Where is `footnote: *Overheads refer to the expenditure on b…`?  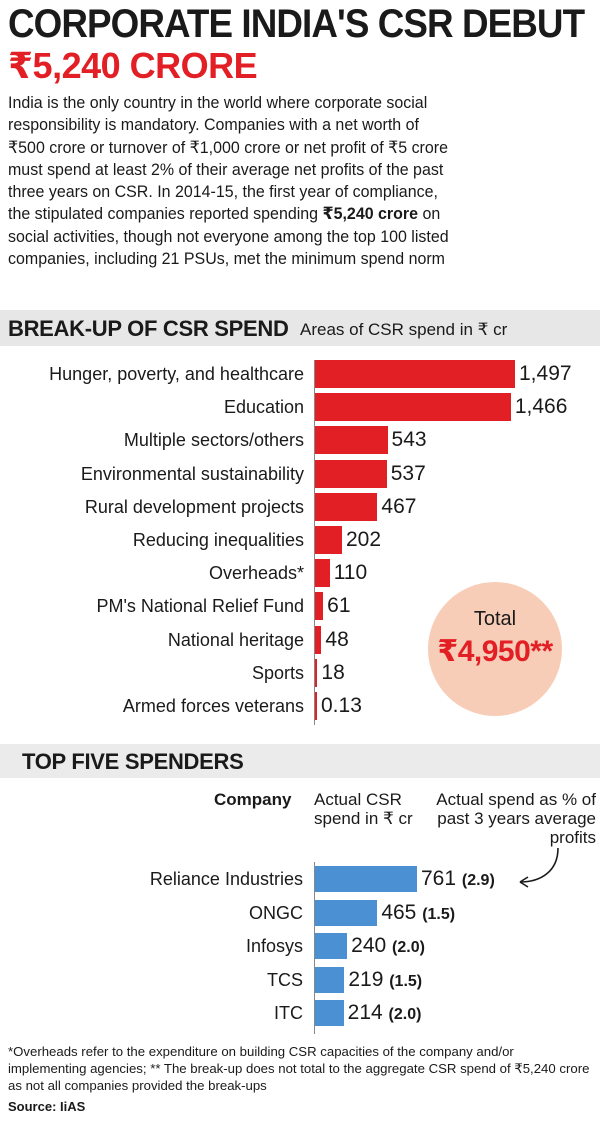 footnote: *Overheads refer to the expenditure on b… is located at coordinates (299, 1068).